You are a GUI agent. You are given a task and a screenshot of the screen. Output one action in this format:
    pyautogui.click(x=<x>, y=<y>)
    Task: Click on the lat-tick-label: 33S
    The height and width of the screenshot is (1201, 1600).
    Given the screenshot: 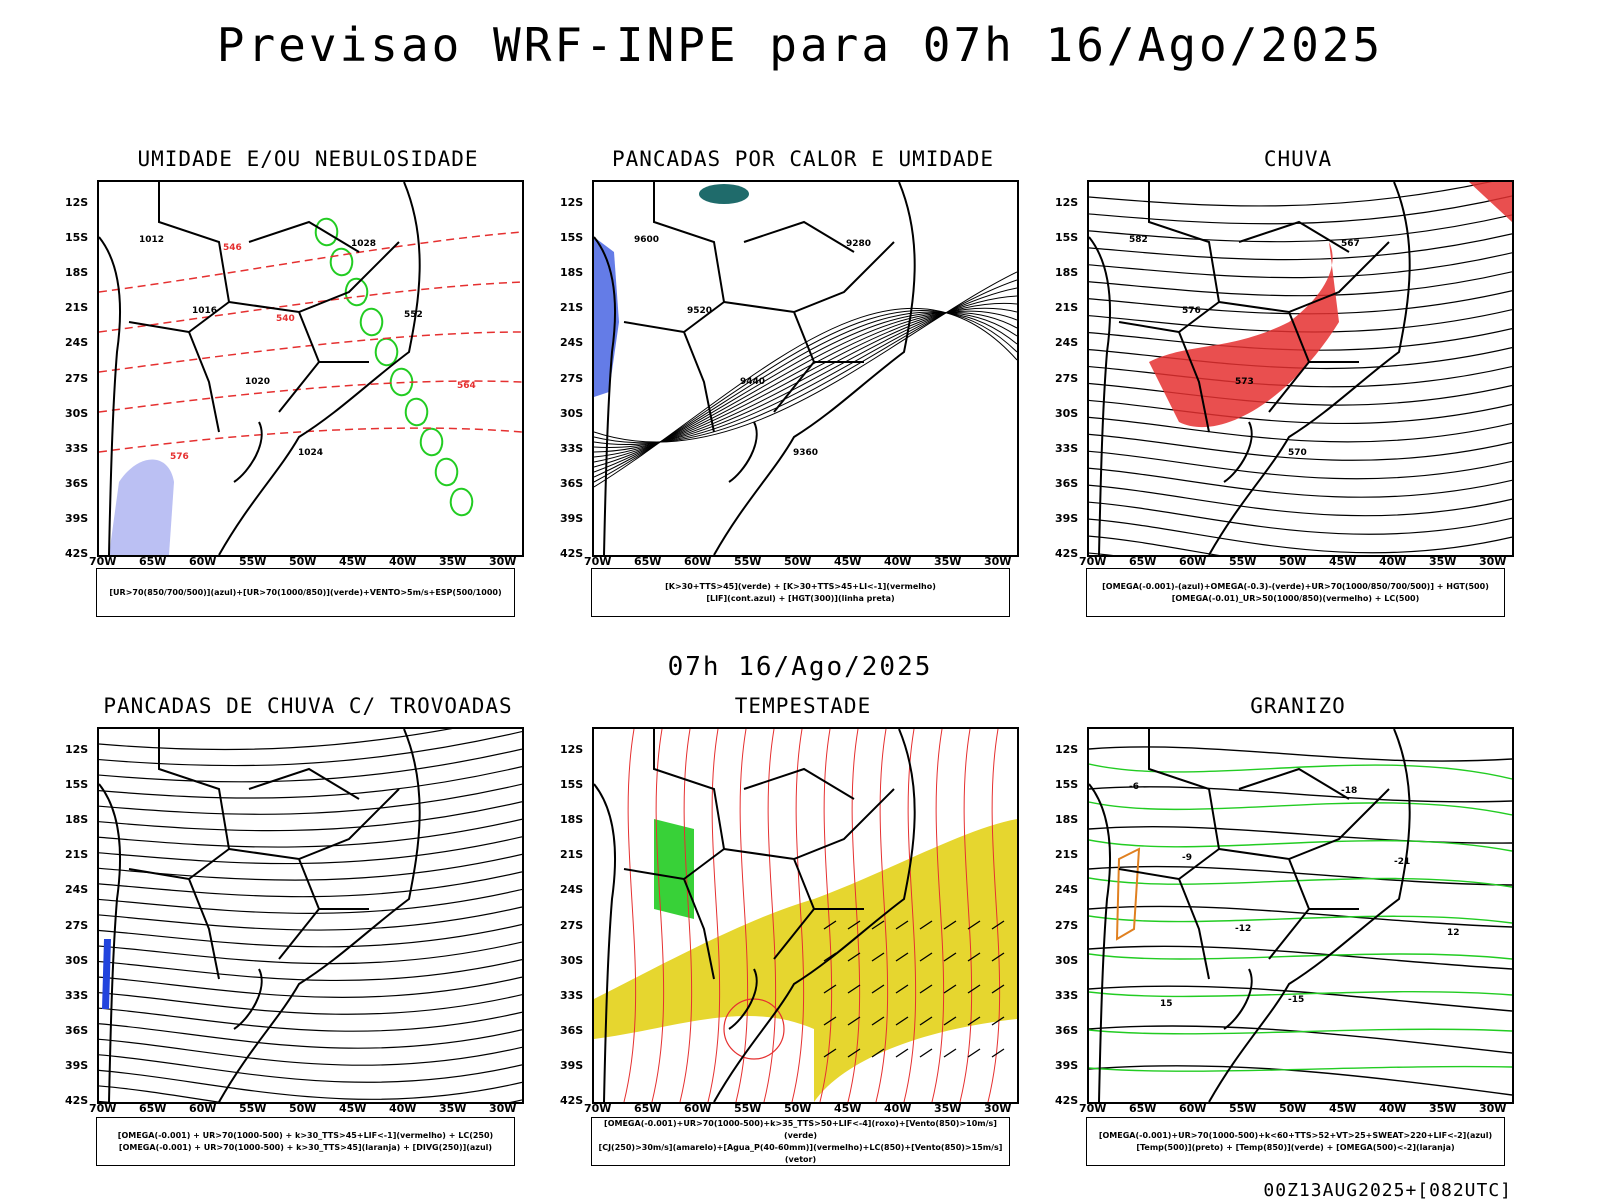 What is the action you would take?
    pyautogui.click(x=1067, y=448)
    